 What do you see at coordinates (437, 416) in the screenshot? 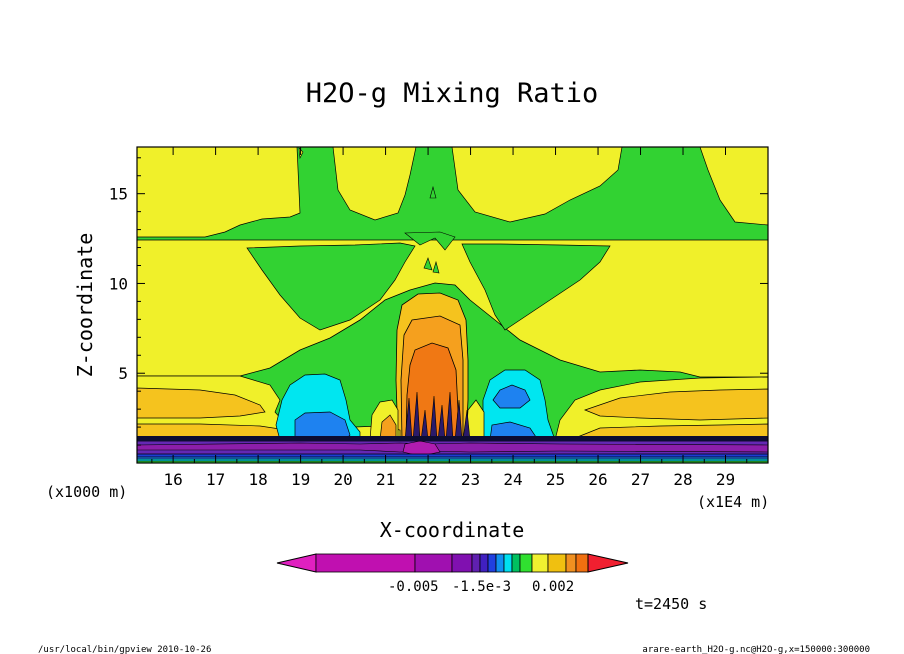
I see `contour-column-spikes` at bounding box center [437, 416].